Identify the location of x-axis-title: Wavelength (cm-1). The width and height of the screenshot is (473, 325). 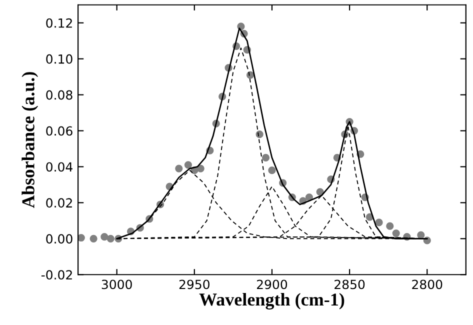
(271, 301).